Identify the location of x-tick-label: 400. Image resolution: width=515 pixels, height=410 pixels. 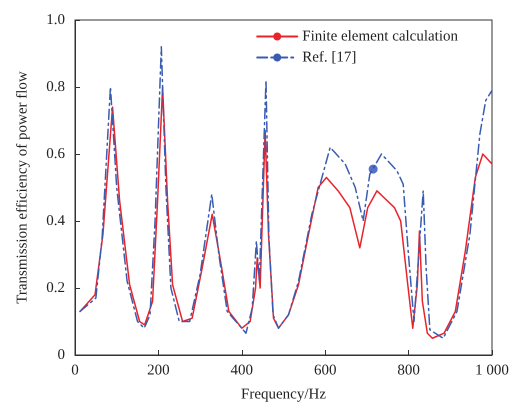
(242, 370).